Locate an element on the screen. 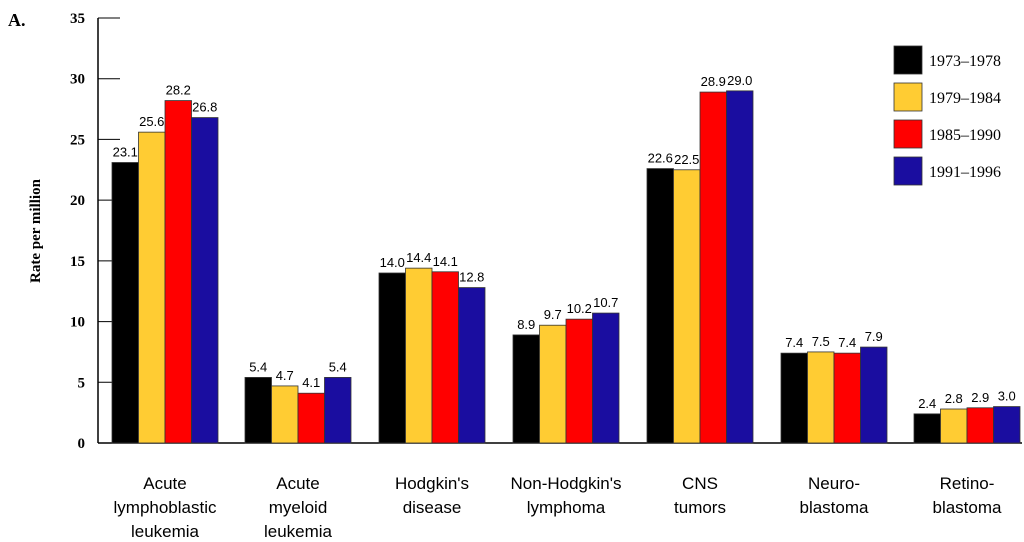 Image resolution: width=1024 pixels, height=542 pixels. category-label: Neuro-blastoma is located at coordinates (835, 495).